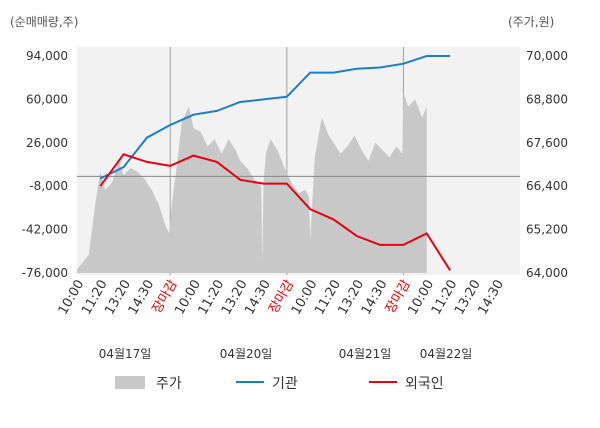 The width and height of the screenshot is (600, 428). Describe the element at coordinates (169, 384) in the screenshot. I see `legend-label-price: 주가` at that location.